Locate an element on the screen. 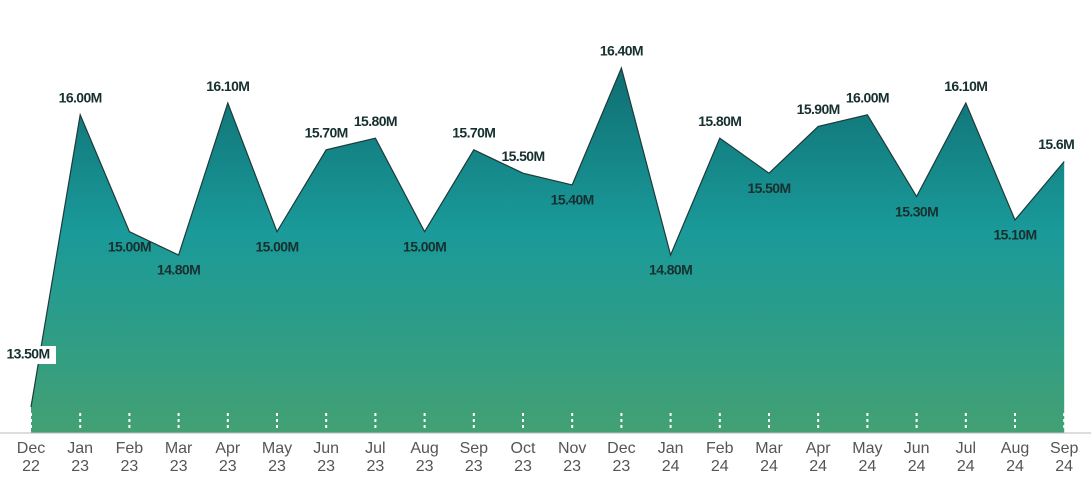  x-tick-label: Dec 23 is located at coordinates (621, 457).